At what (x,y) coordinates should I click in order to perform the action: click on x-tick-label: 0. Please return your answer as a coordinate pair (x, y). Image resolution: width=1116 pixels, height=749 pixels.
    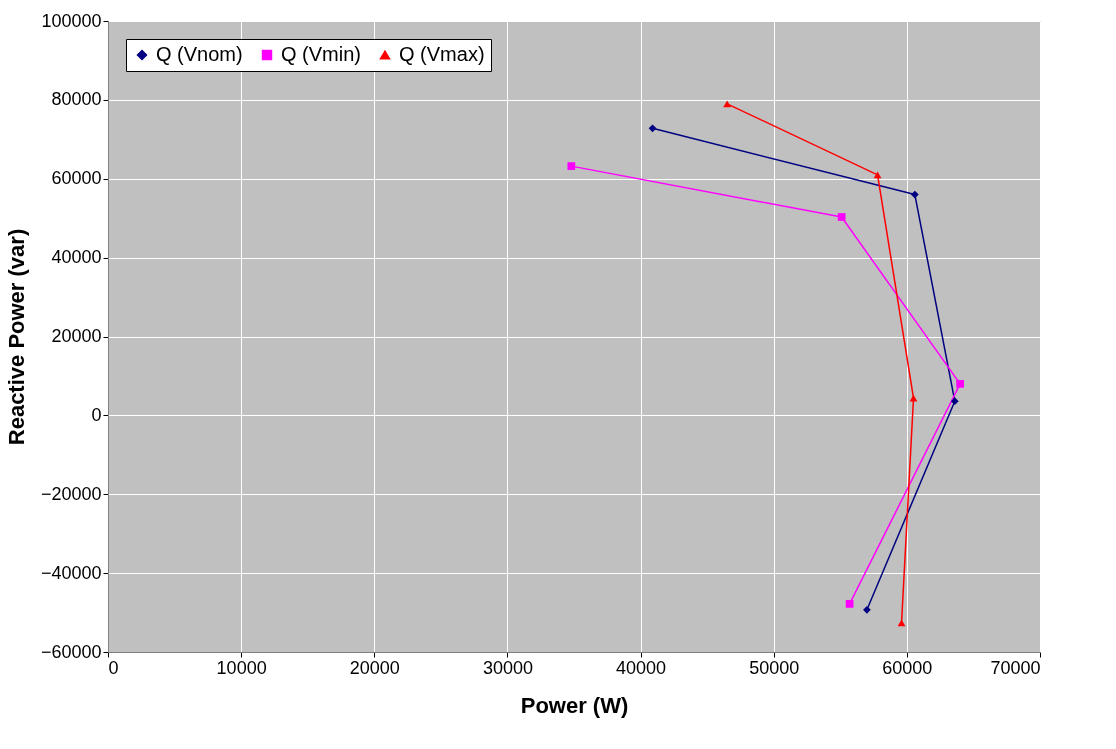
    Looking at the image, I should click on (113, 667).